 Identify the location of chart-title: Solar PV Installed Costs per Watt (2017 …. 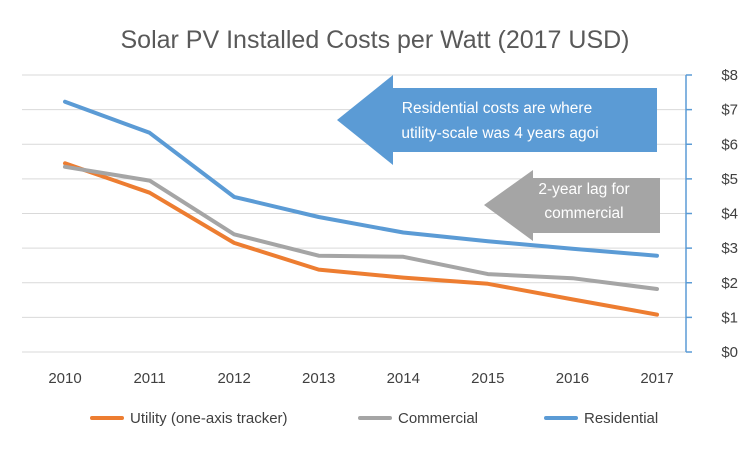
(375, 40).